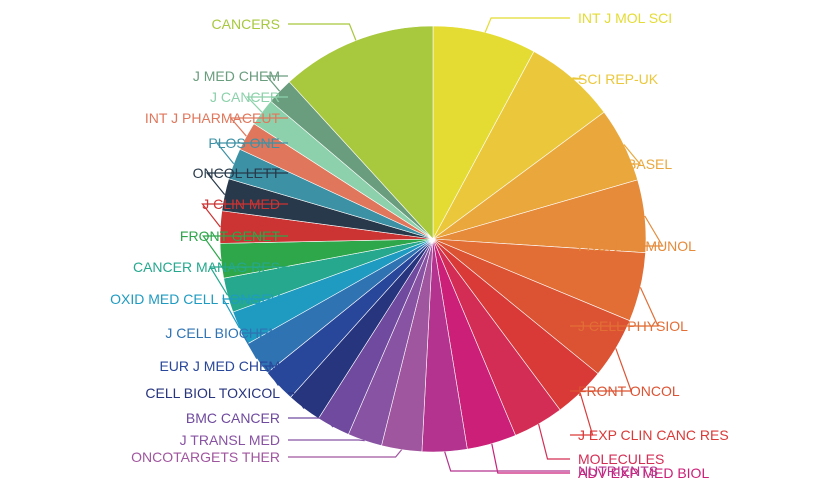  I want to click on leader-line-adv-exp-med-biol, so click(530, 458).